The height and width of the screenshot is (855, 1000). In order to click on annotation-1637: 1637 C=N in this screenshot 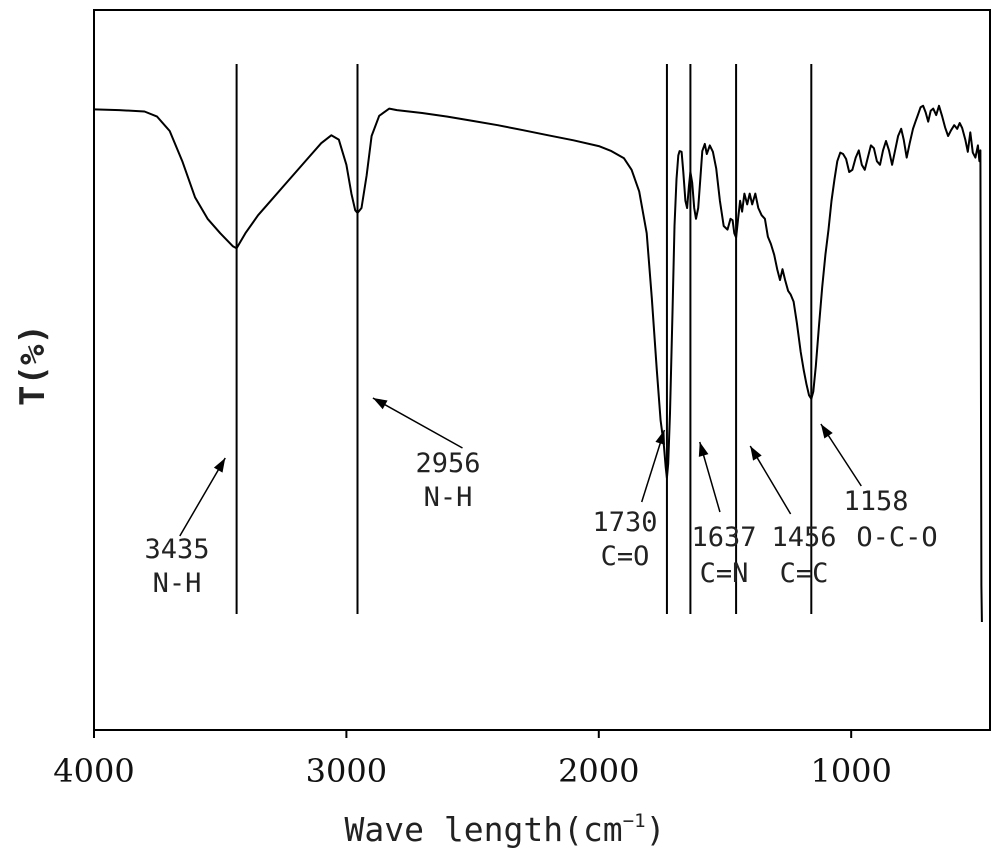, I will do `click(723, 555)`.